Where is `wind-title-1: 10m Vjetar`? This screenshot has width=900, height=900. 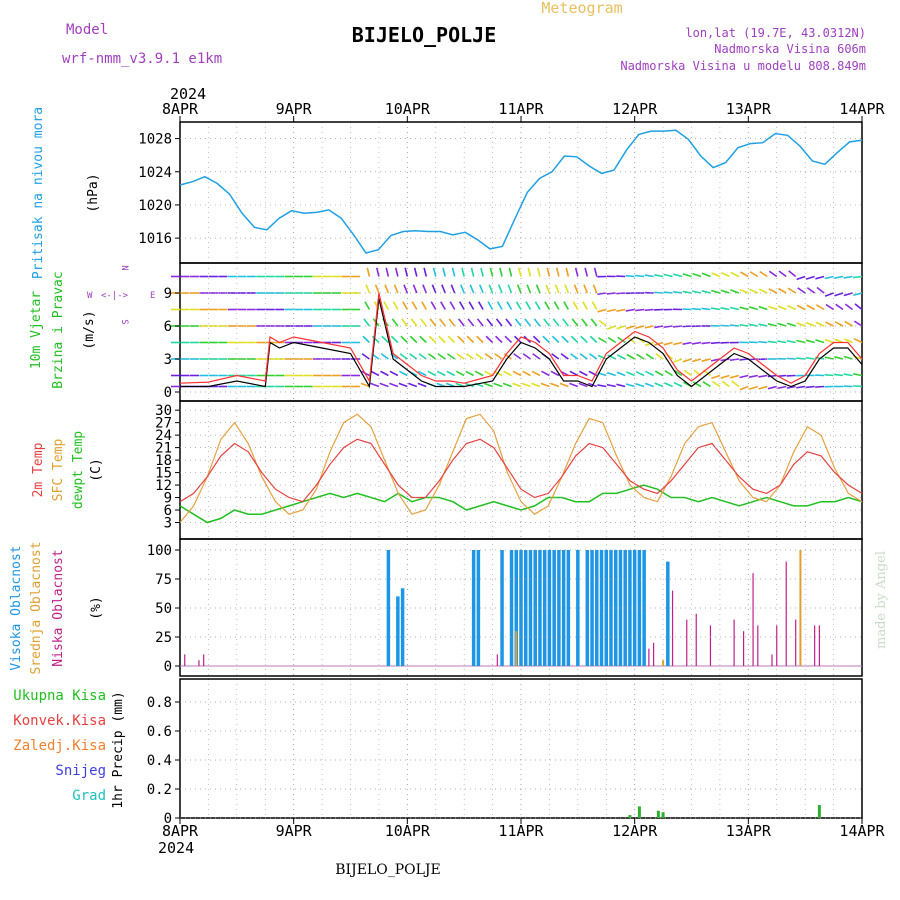 wind-title-1: 10m Vjetar is located at coordinates (36, 330).